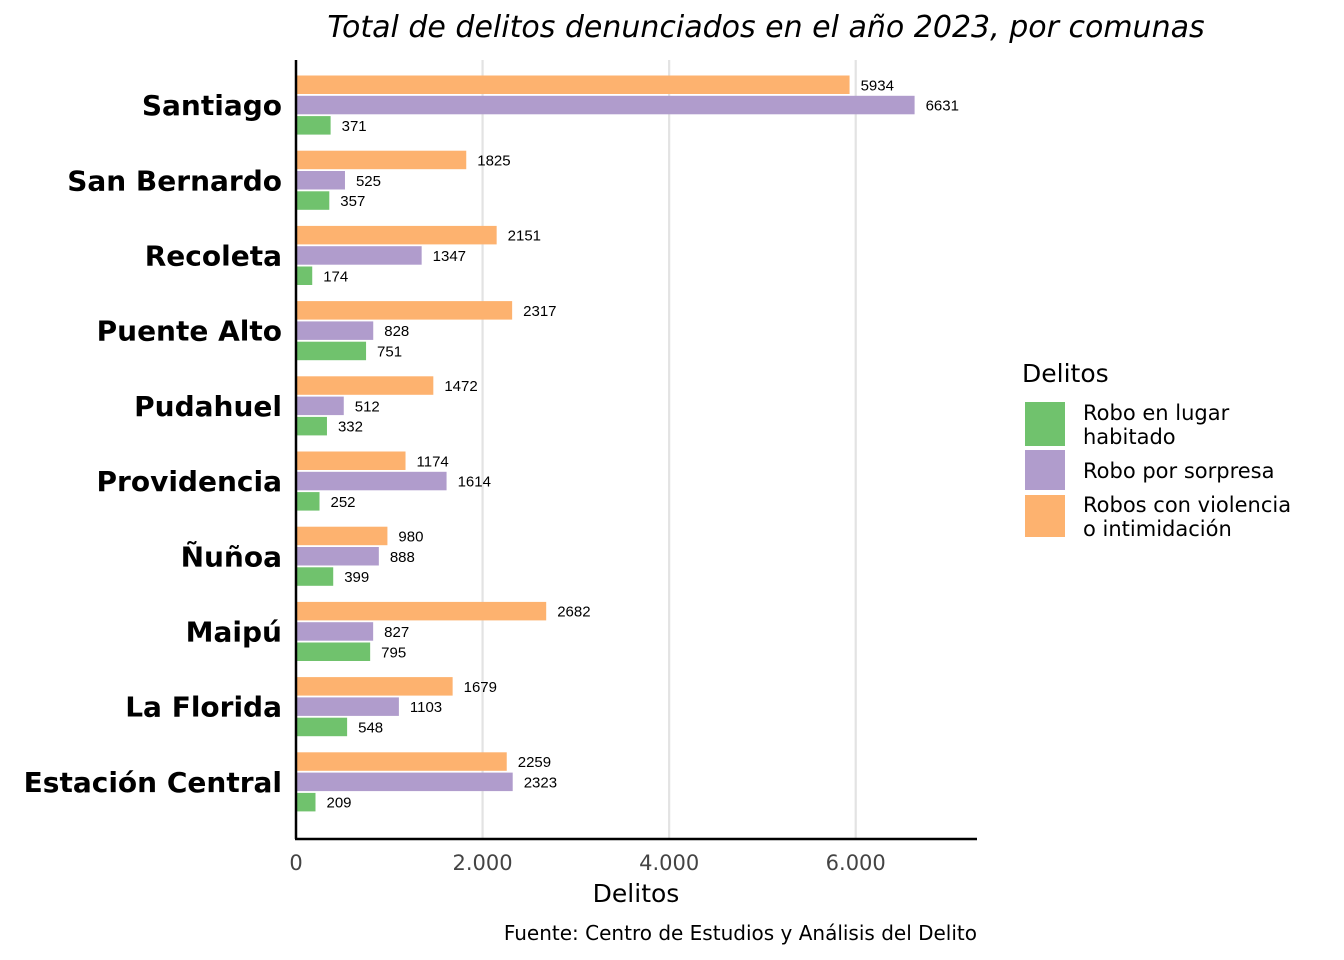  What do you see at coordinates (396, 632) in the screenshot?
I see `data-label: 827` at bounding box center [396, 632].